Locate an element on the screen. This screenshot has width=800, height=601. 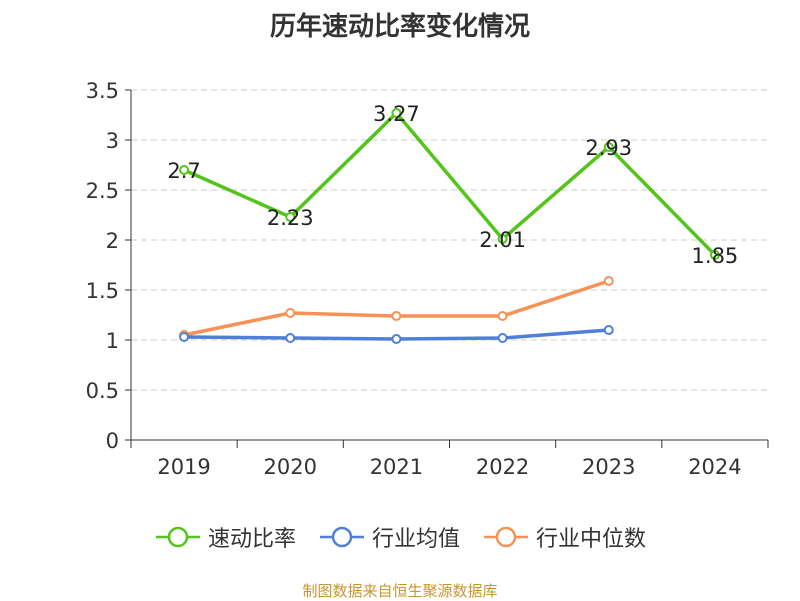
y-tick-label: 3.5 is located at coordinates (102, 91).